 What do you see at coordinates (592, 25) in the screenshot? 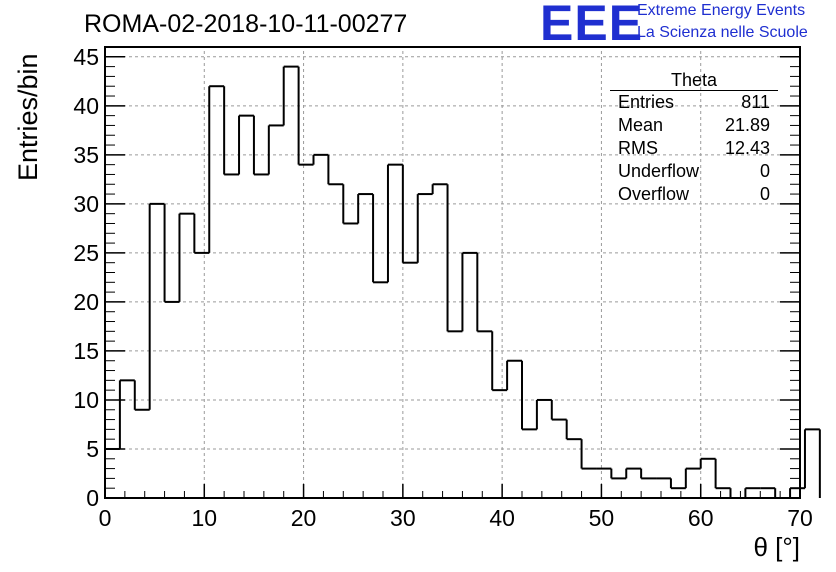
I see `eee-logo: EEE` at bounding box center [592, 25].